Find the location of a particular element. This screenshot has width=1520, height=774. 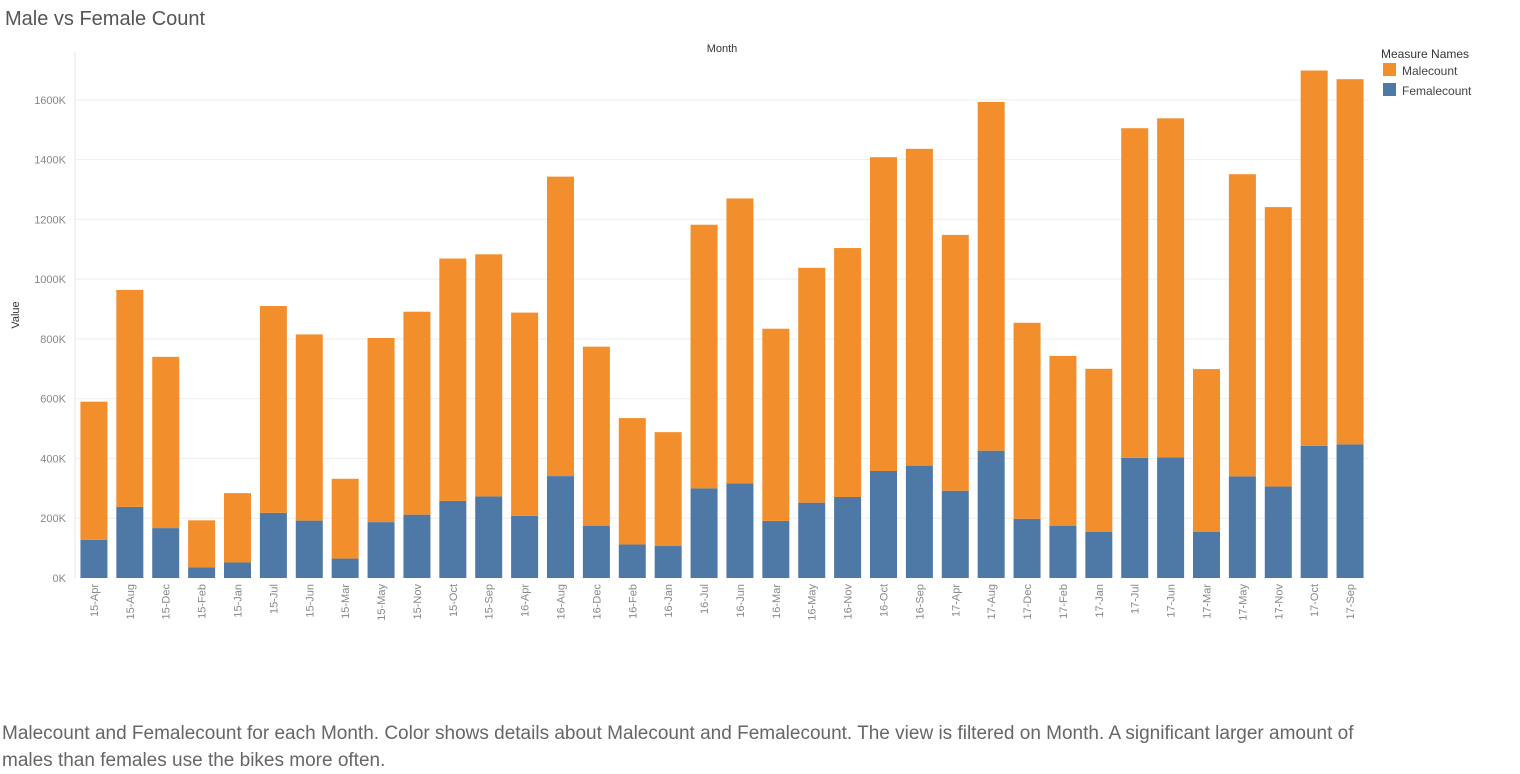

x-tick-label: 17-Feb is located at coordinates (1064, 601).